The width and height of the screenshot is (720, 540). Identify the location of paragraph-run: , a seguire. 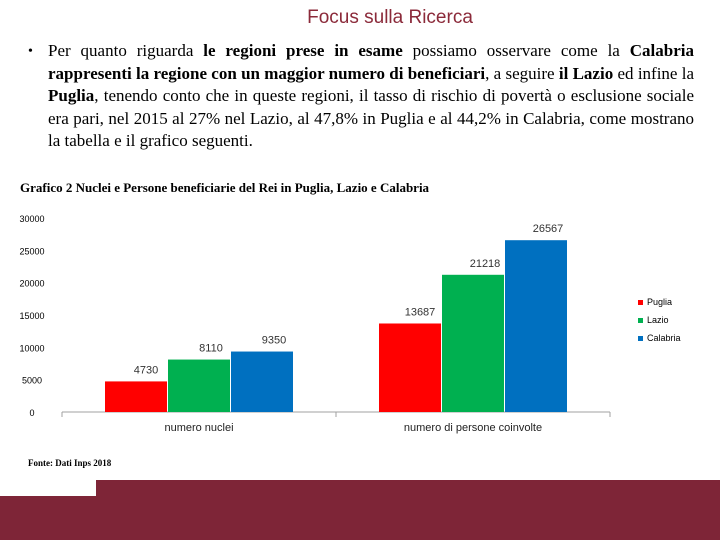
(522, 73).